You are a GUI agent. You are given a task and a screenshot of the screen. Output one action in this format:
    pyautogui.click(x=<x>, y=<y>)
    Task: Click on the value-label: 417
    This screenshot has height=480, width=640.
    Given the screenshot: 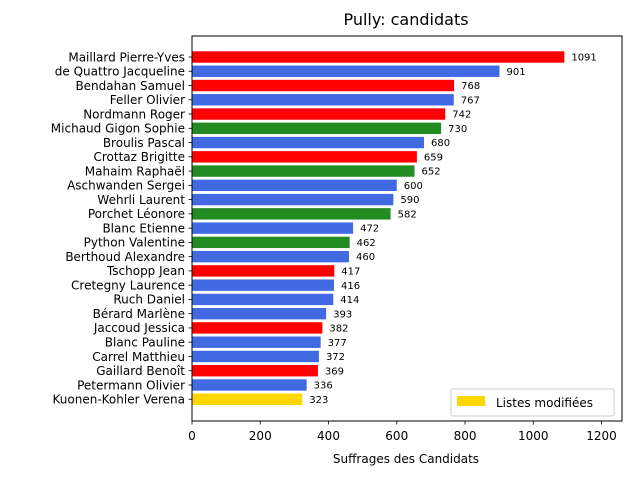 What is the action you would take?
    pyautogui.click(x=350, y=272)
    